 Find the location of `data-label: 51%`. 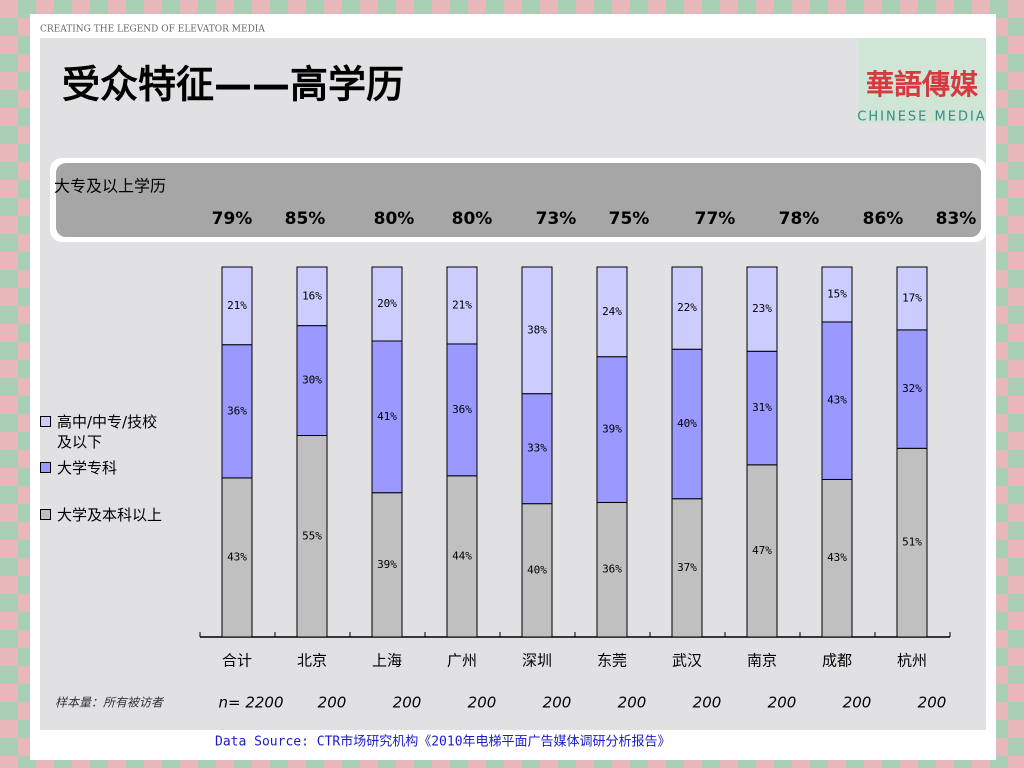

data-label: 51% is located at coordinates (912, 542).